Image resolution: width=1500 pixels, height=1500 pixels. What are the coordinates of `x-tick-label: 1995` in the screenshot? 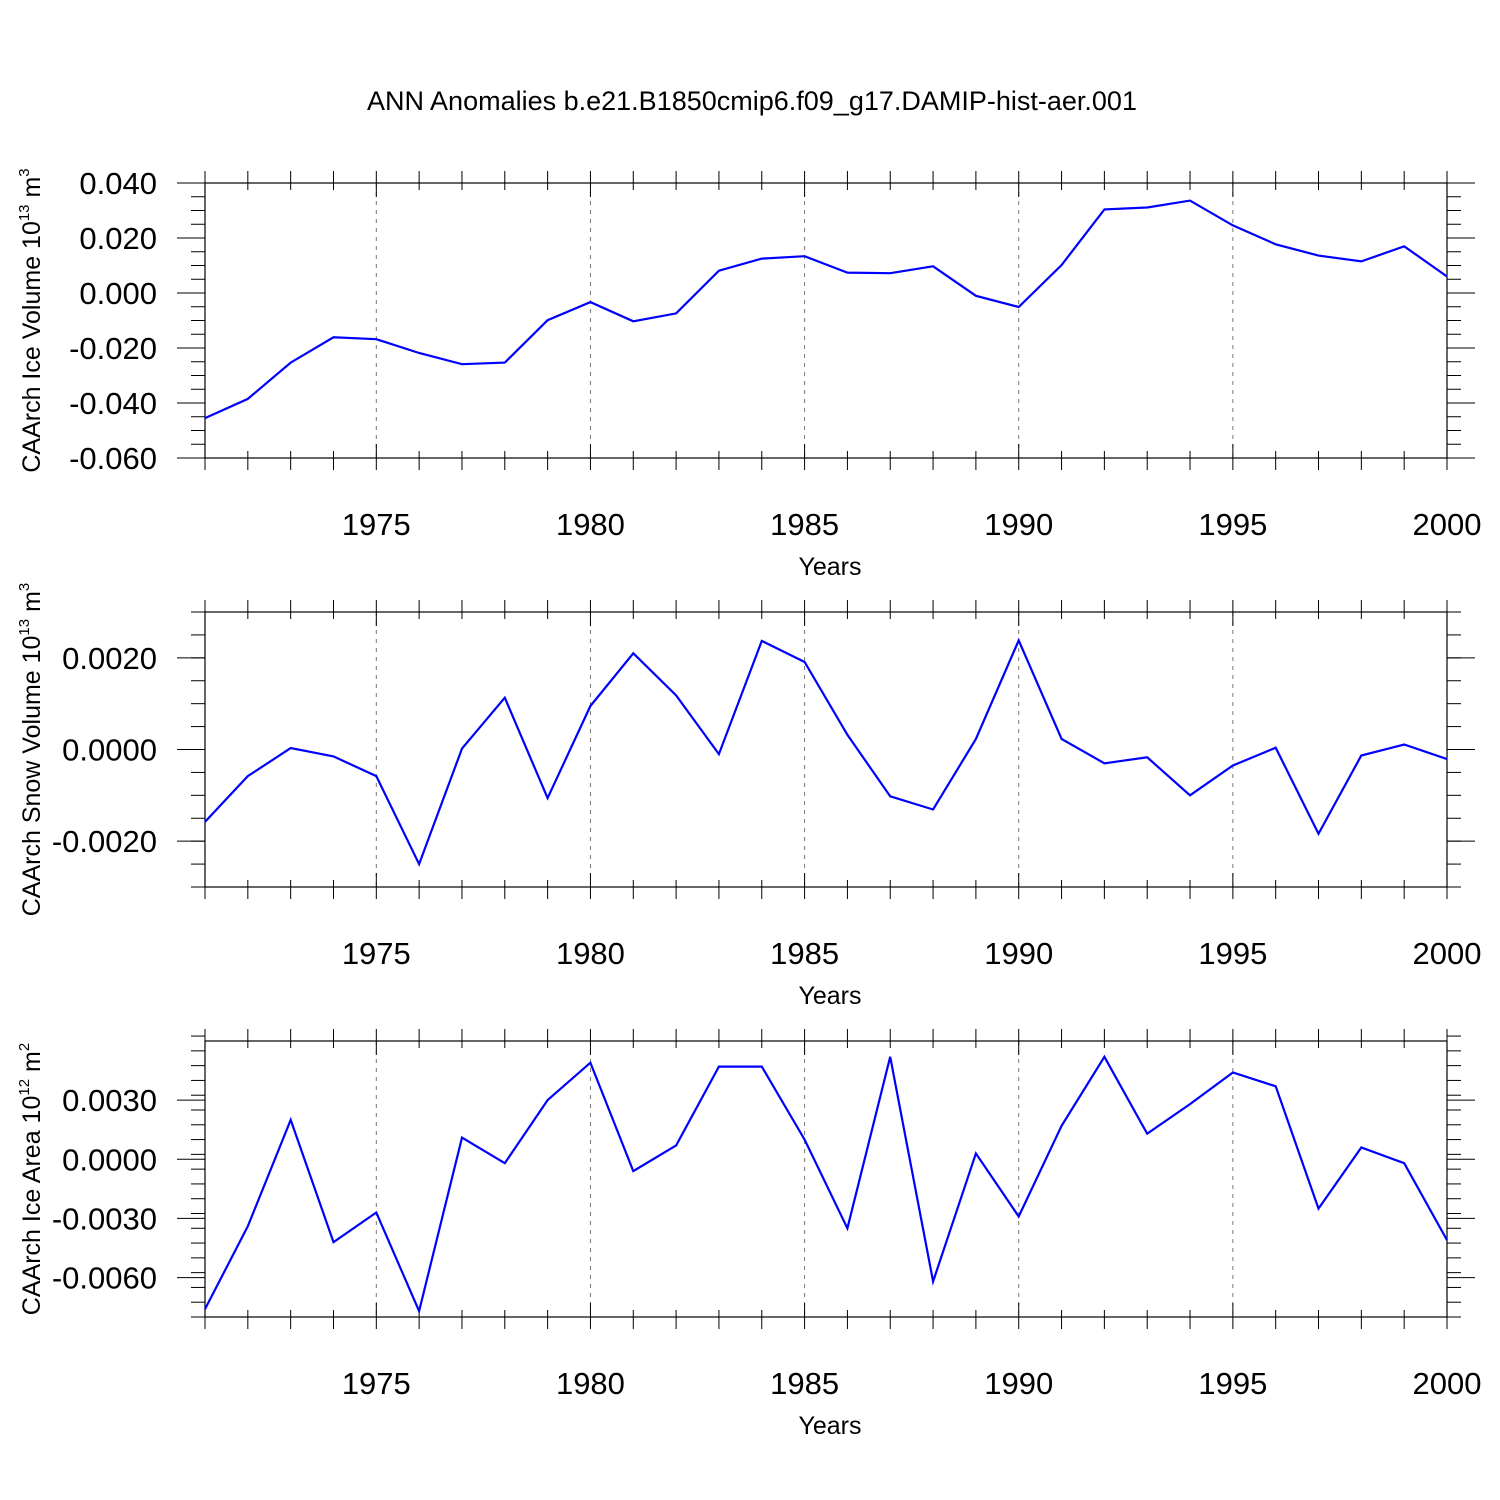 It's located at (1232, 1383).